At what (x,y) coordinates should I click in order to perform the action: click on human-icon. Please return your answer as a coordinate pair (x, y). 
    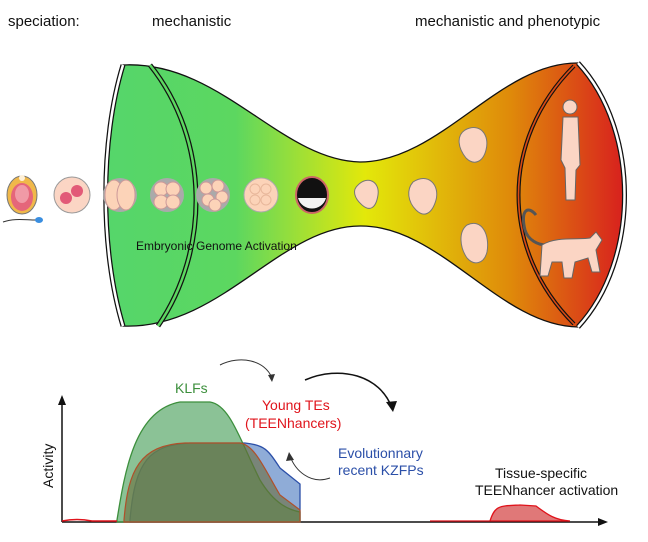
    Looking at the image, I should click on (570, 150).